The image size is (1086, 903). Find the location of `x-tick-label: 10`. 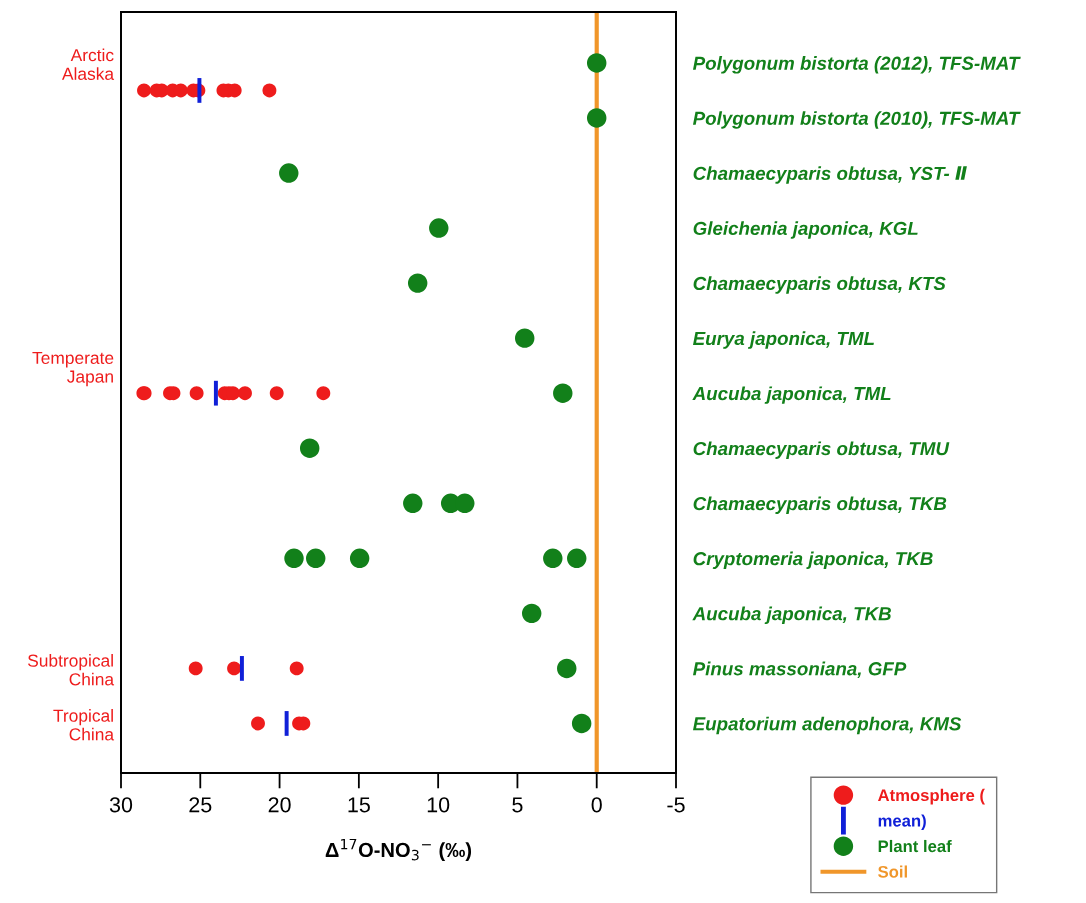

x-tick-label: 10 is located at coordinates (438, 805).